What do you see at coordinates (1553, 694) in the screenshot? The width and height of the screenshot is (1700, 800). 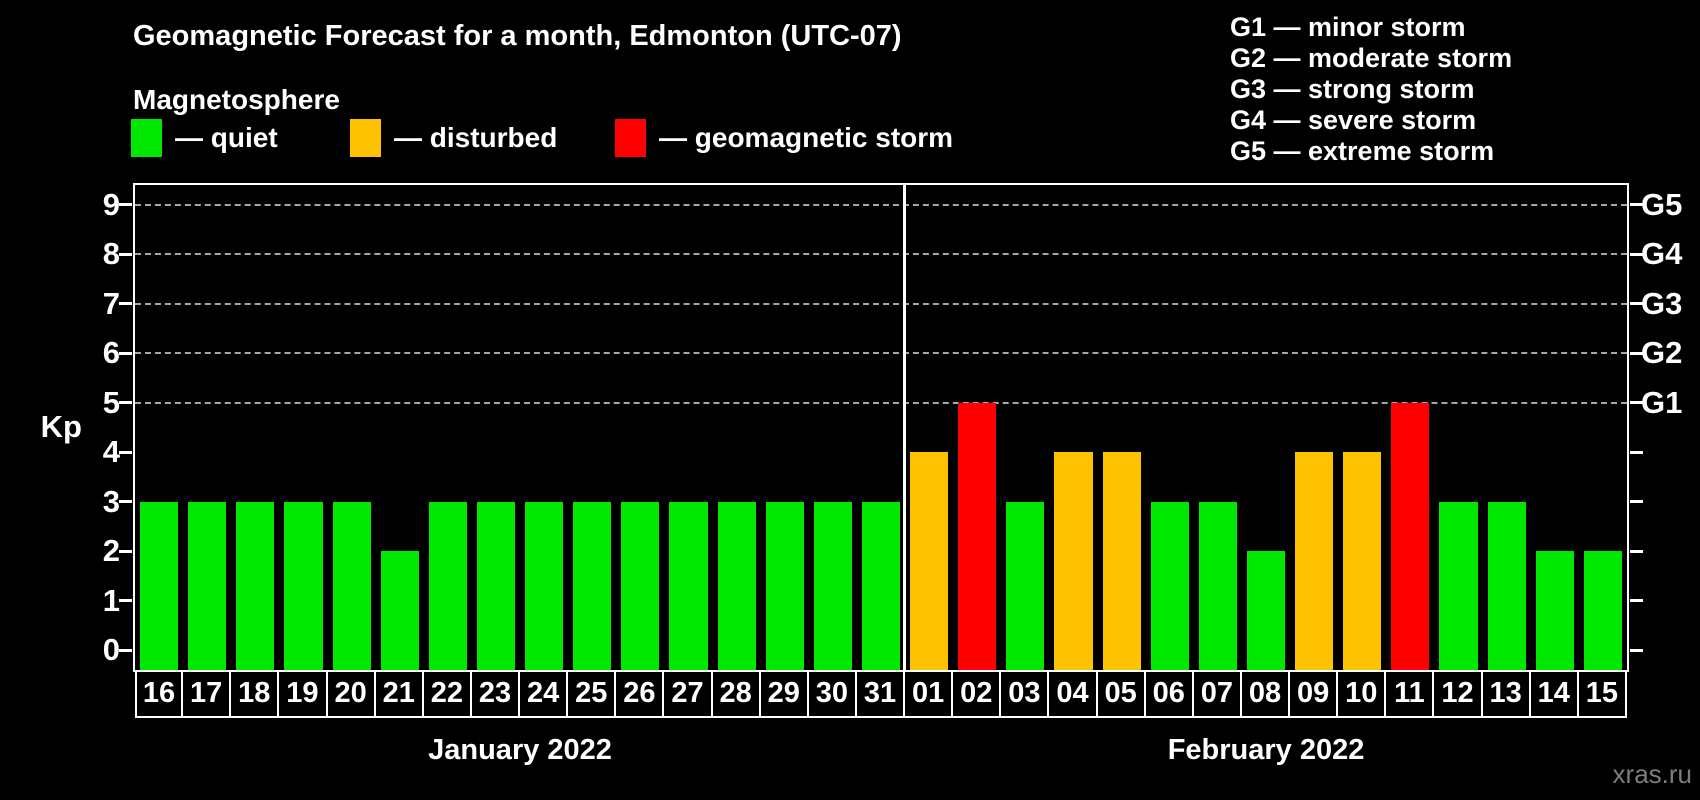 I see `day-label-14: 14` at bounding box center [1553, 694].